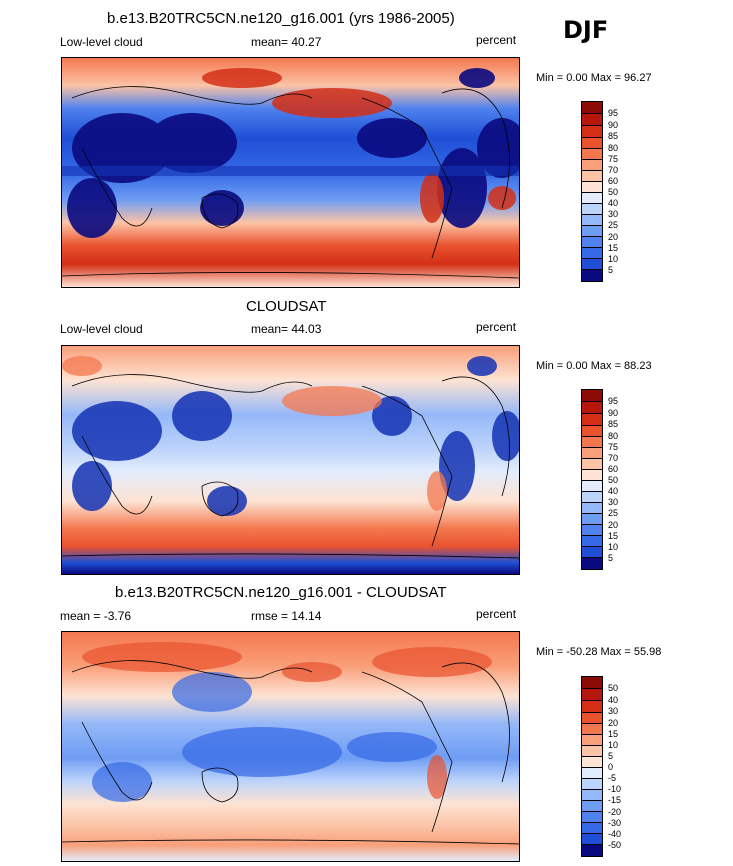 The height and width of the screenshot is (866, 733). What do you see at coordinates (592, 479) in the screenshot?
I see `panel2-colorbar` at bounding box center [592, 479].